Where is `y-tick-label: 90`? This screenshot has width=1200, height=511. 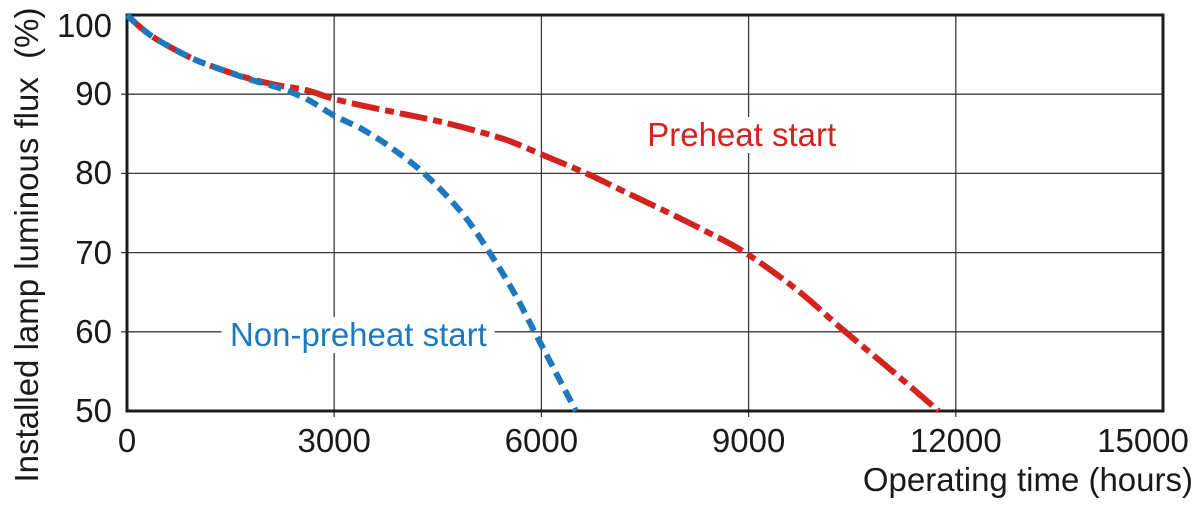 y-tick-label: 90 is located at coordinates (93, 94).